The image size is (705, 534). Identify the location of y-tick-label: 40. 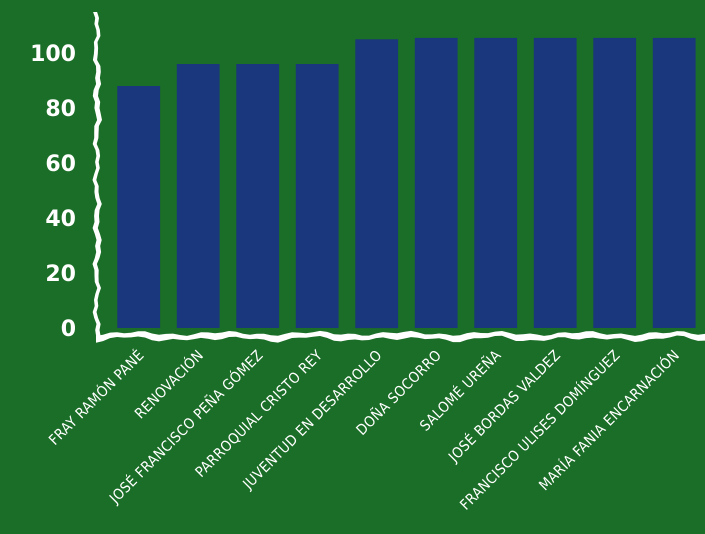
(60, 219).